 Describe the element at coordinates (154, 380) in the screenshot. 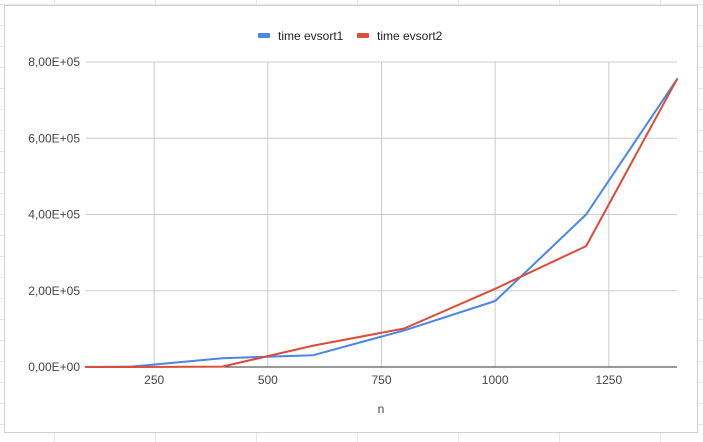

I see `x-tick-label: 250` at that location.